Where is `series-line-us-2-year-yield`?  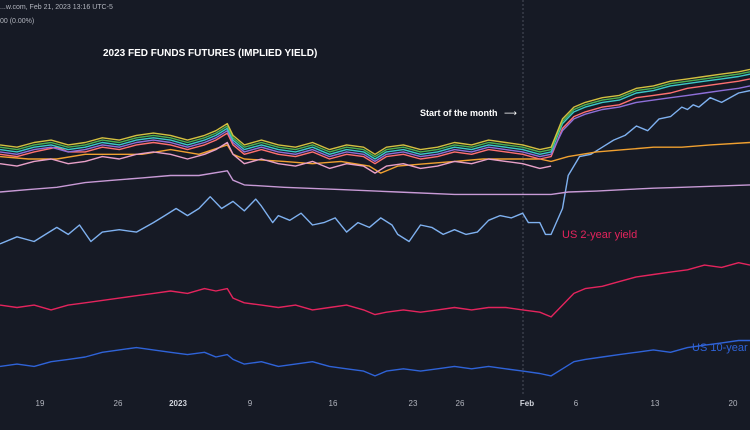 series-line-us-2-year-yield is located at coordinates (375, 290).